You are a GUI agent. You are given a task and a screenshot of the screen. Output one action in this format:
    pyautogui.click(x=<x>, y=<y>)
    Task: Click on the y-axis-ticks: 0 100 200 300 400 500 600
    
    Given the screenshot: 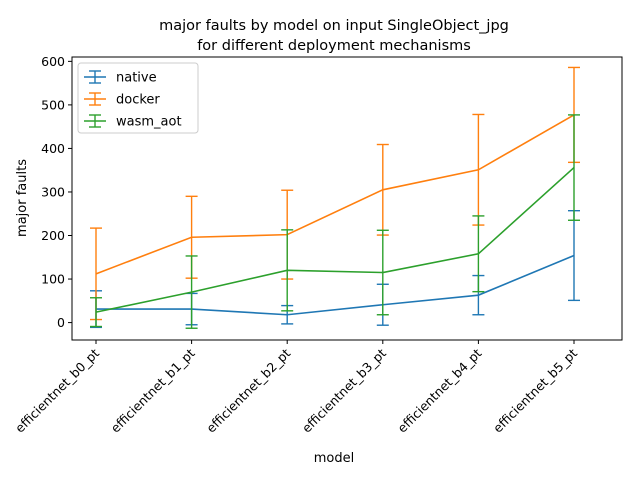 What is the action you would take?
    pyautogui.click(x=56, y=192)
    